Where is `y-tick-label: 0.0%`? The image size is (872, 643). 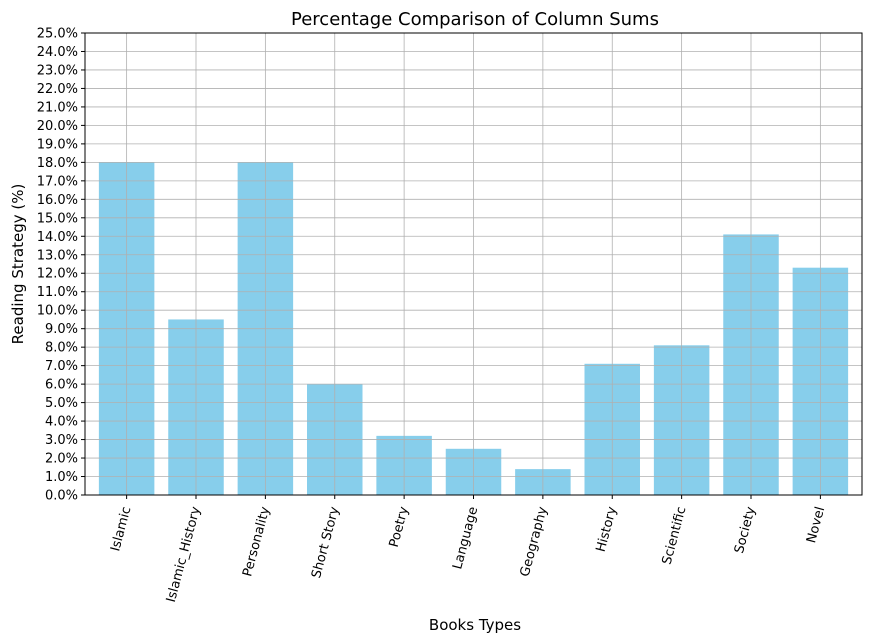 y-tick-label: 0.0% is located at coordinates (61, 496).